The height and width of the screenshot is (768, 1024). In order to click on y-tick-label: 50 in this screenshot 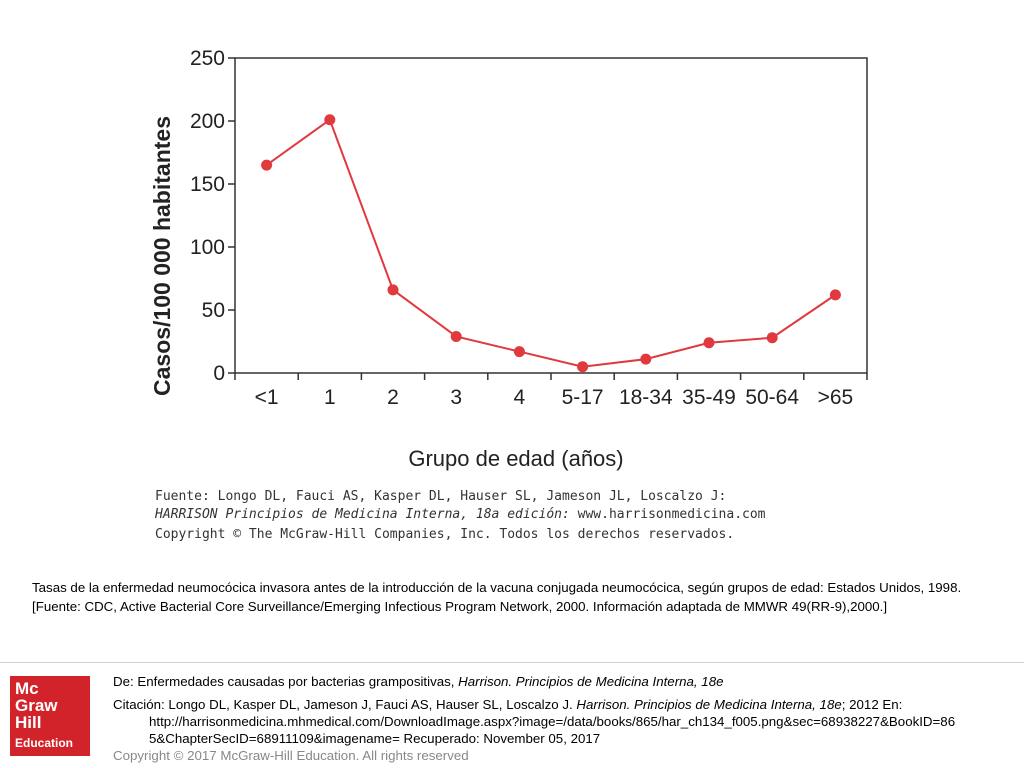, I will do `click(213, 310)`.